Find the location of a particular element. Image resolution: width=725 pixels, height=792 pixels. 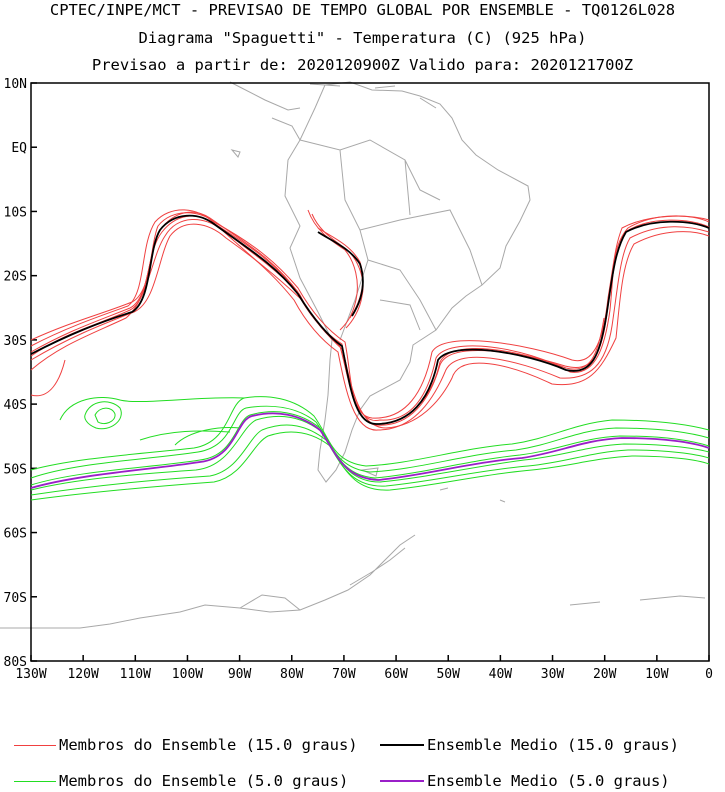

lat-tick-label: 80S is located at coordinates (15, 662).